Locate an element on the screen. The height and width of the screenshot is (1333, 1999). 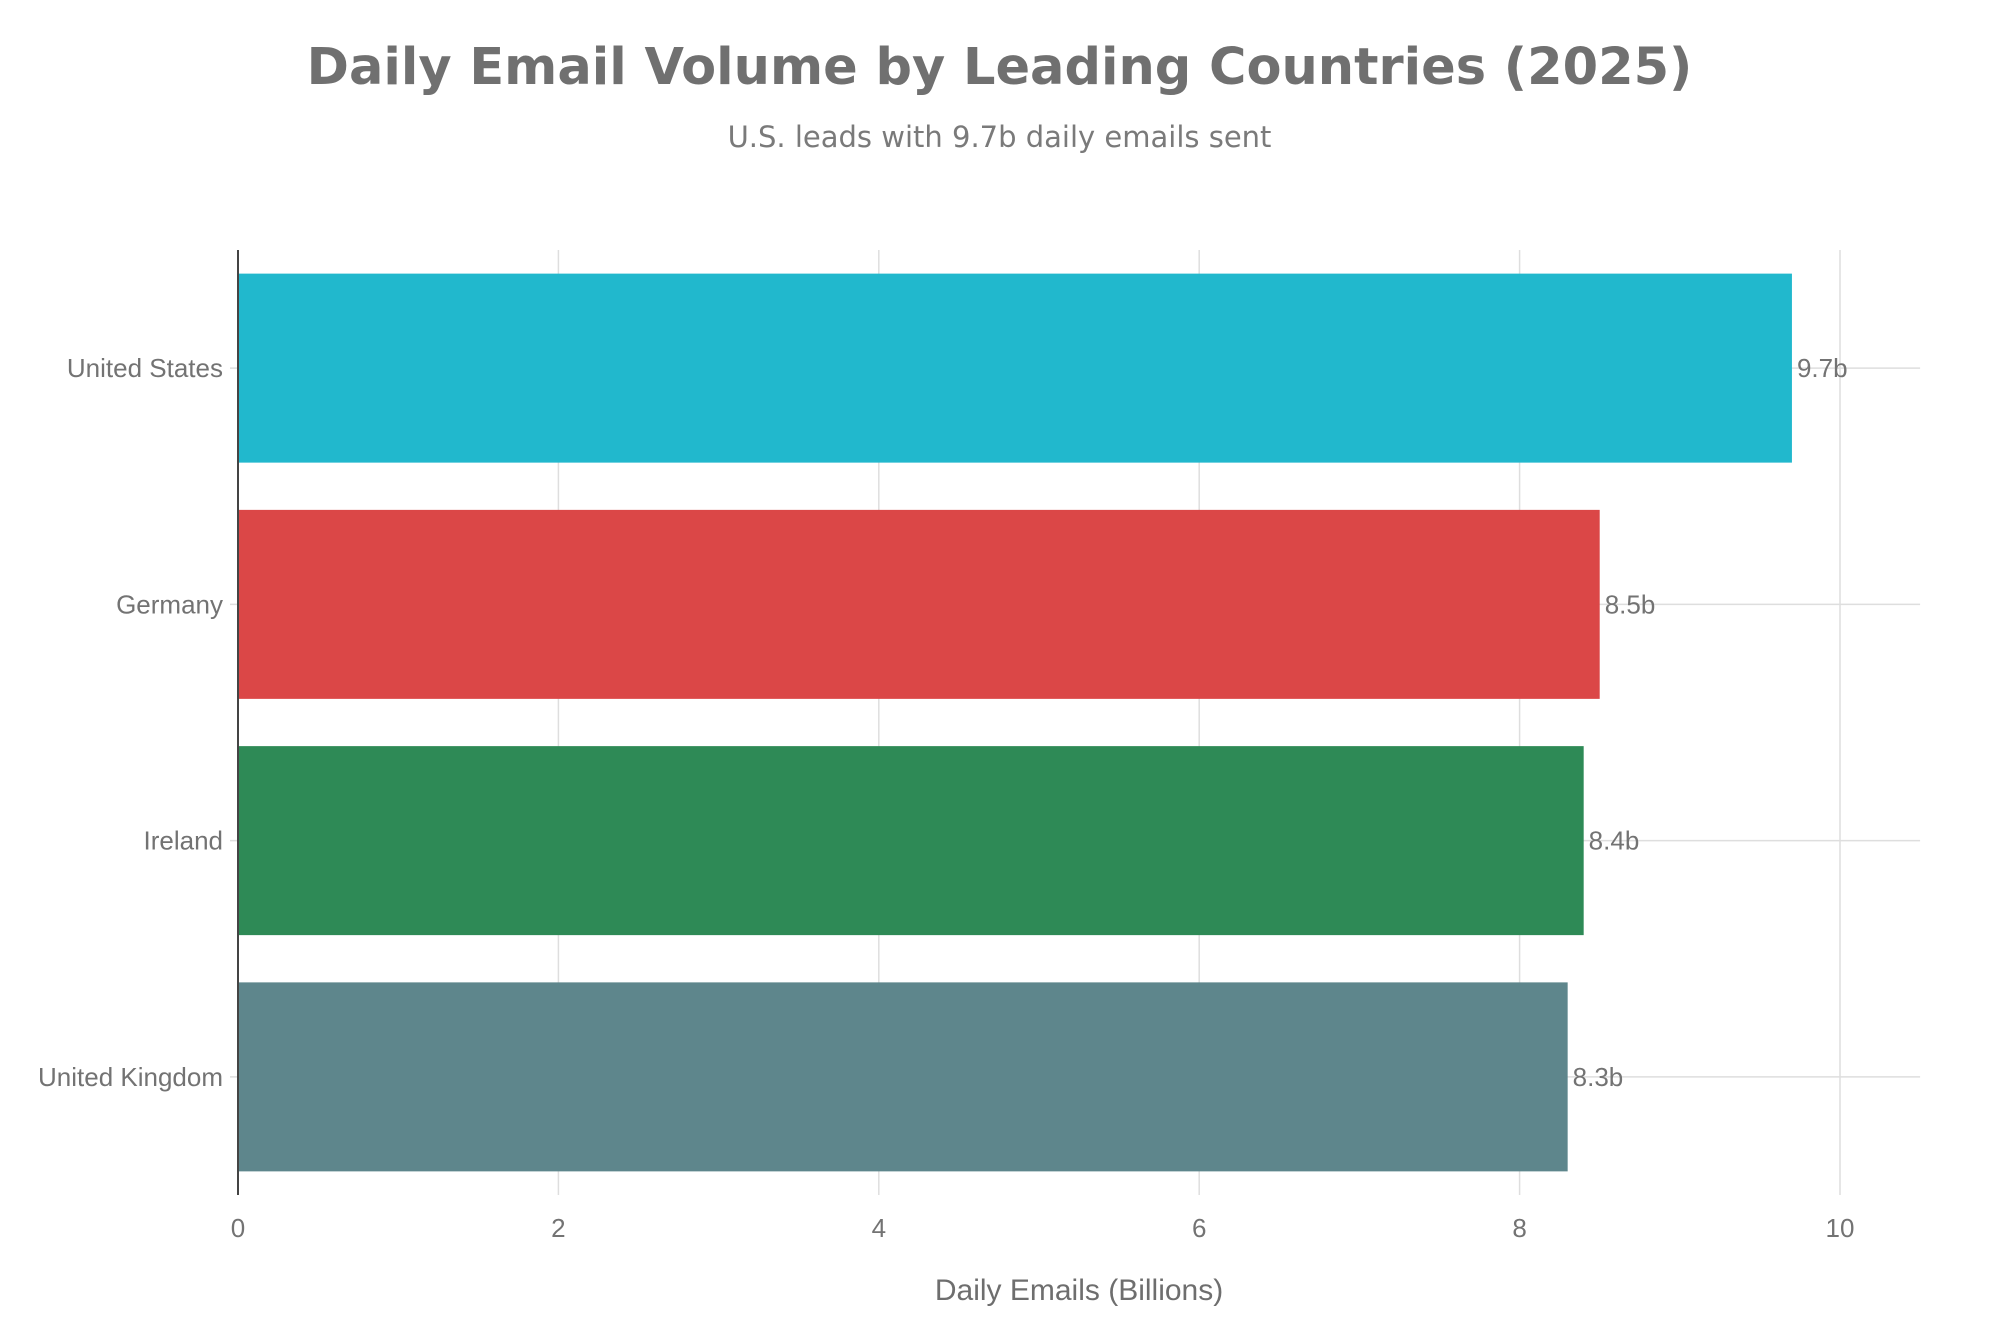
data-labels: 9.7b 8.5b 8.4b 8.3b is located at coordinates (1710, 722).